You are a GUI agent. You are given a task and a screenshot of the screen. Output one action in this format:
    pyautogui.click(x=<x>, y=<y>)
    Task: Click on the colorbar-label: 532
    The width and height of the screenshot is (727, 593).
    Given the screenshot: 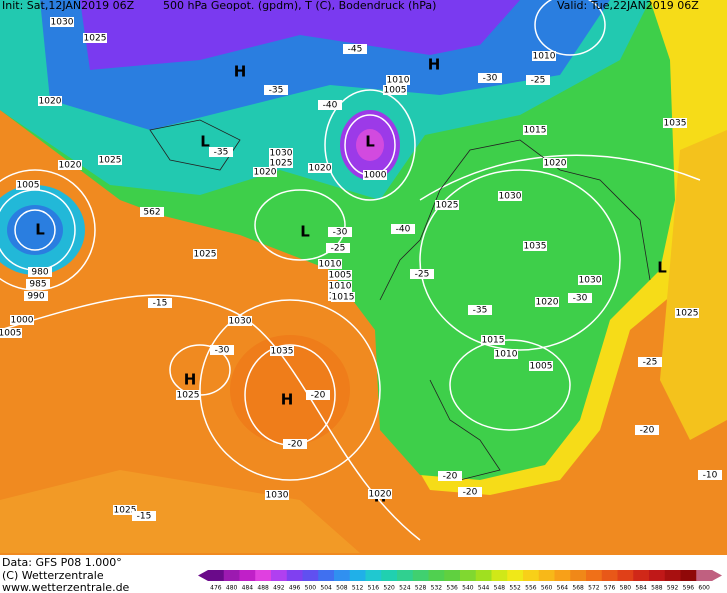 What is the action you would take?
    pyautogui.click(x=437, y=588)
    